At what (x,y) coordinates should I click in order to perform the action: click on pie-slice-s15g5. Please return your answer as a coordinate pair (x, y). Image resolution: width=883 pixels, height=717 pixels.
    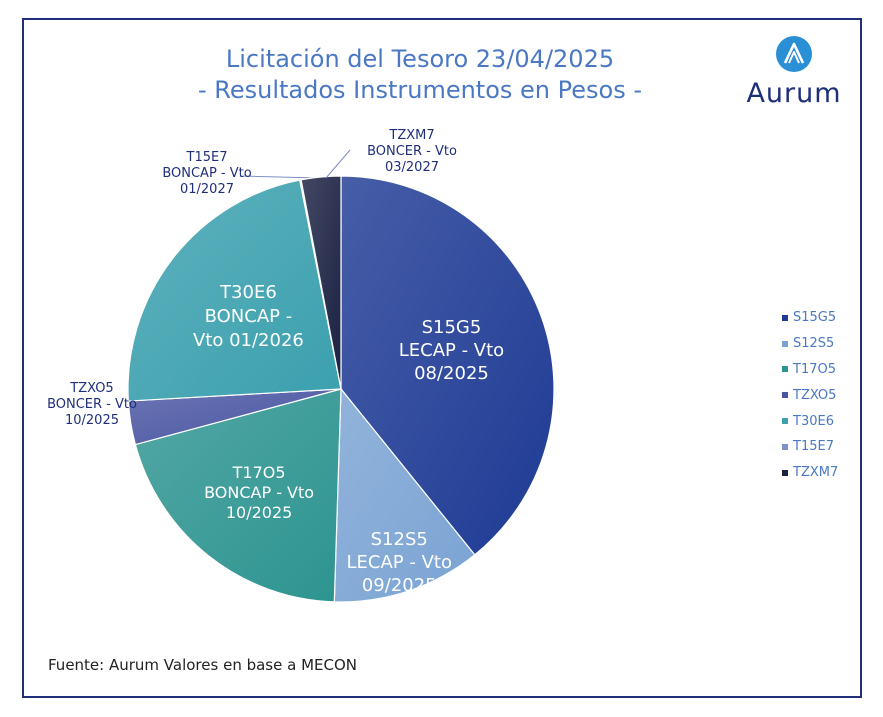
    Looking at the image, I should click on (447, 365).